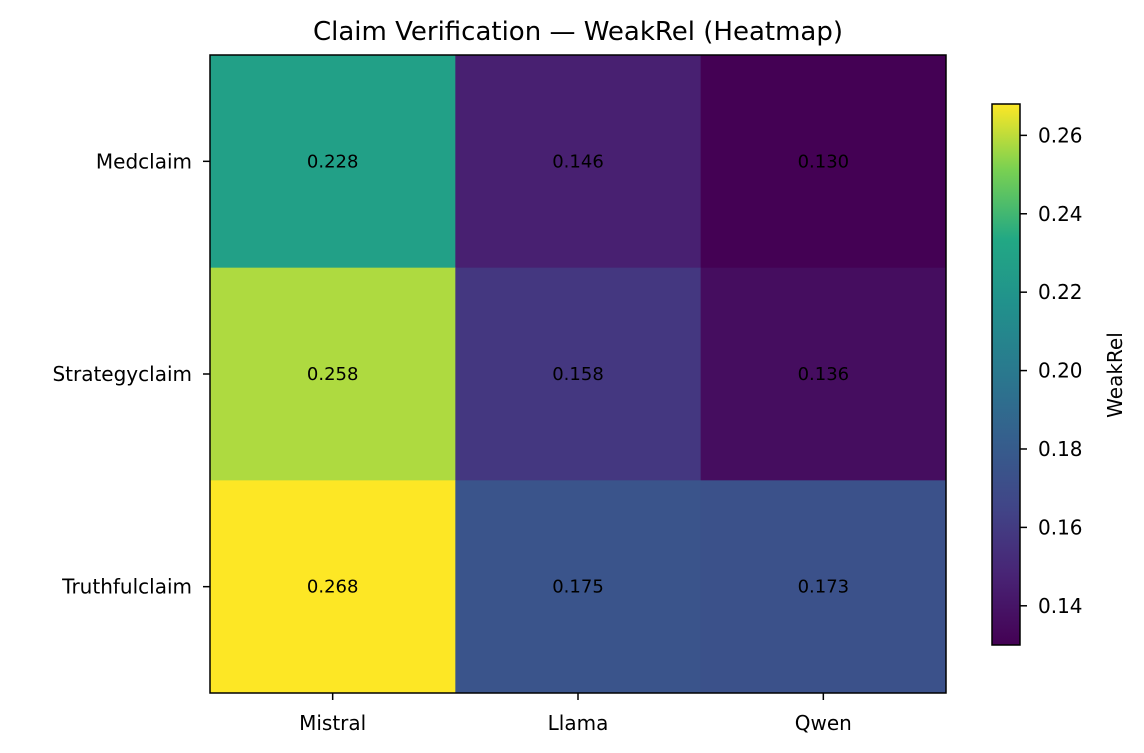 The width and height of the screenshot is (1144, 753). Describe the element at coordinates (1060, 214) in the screenshot. I see `colorbar-tick-label: 0.24` at that location.